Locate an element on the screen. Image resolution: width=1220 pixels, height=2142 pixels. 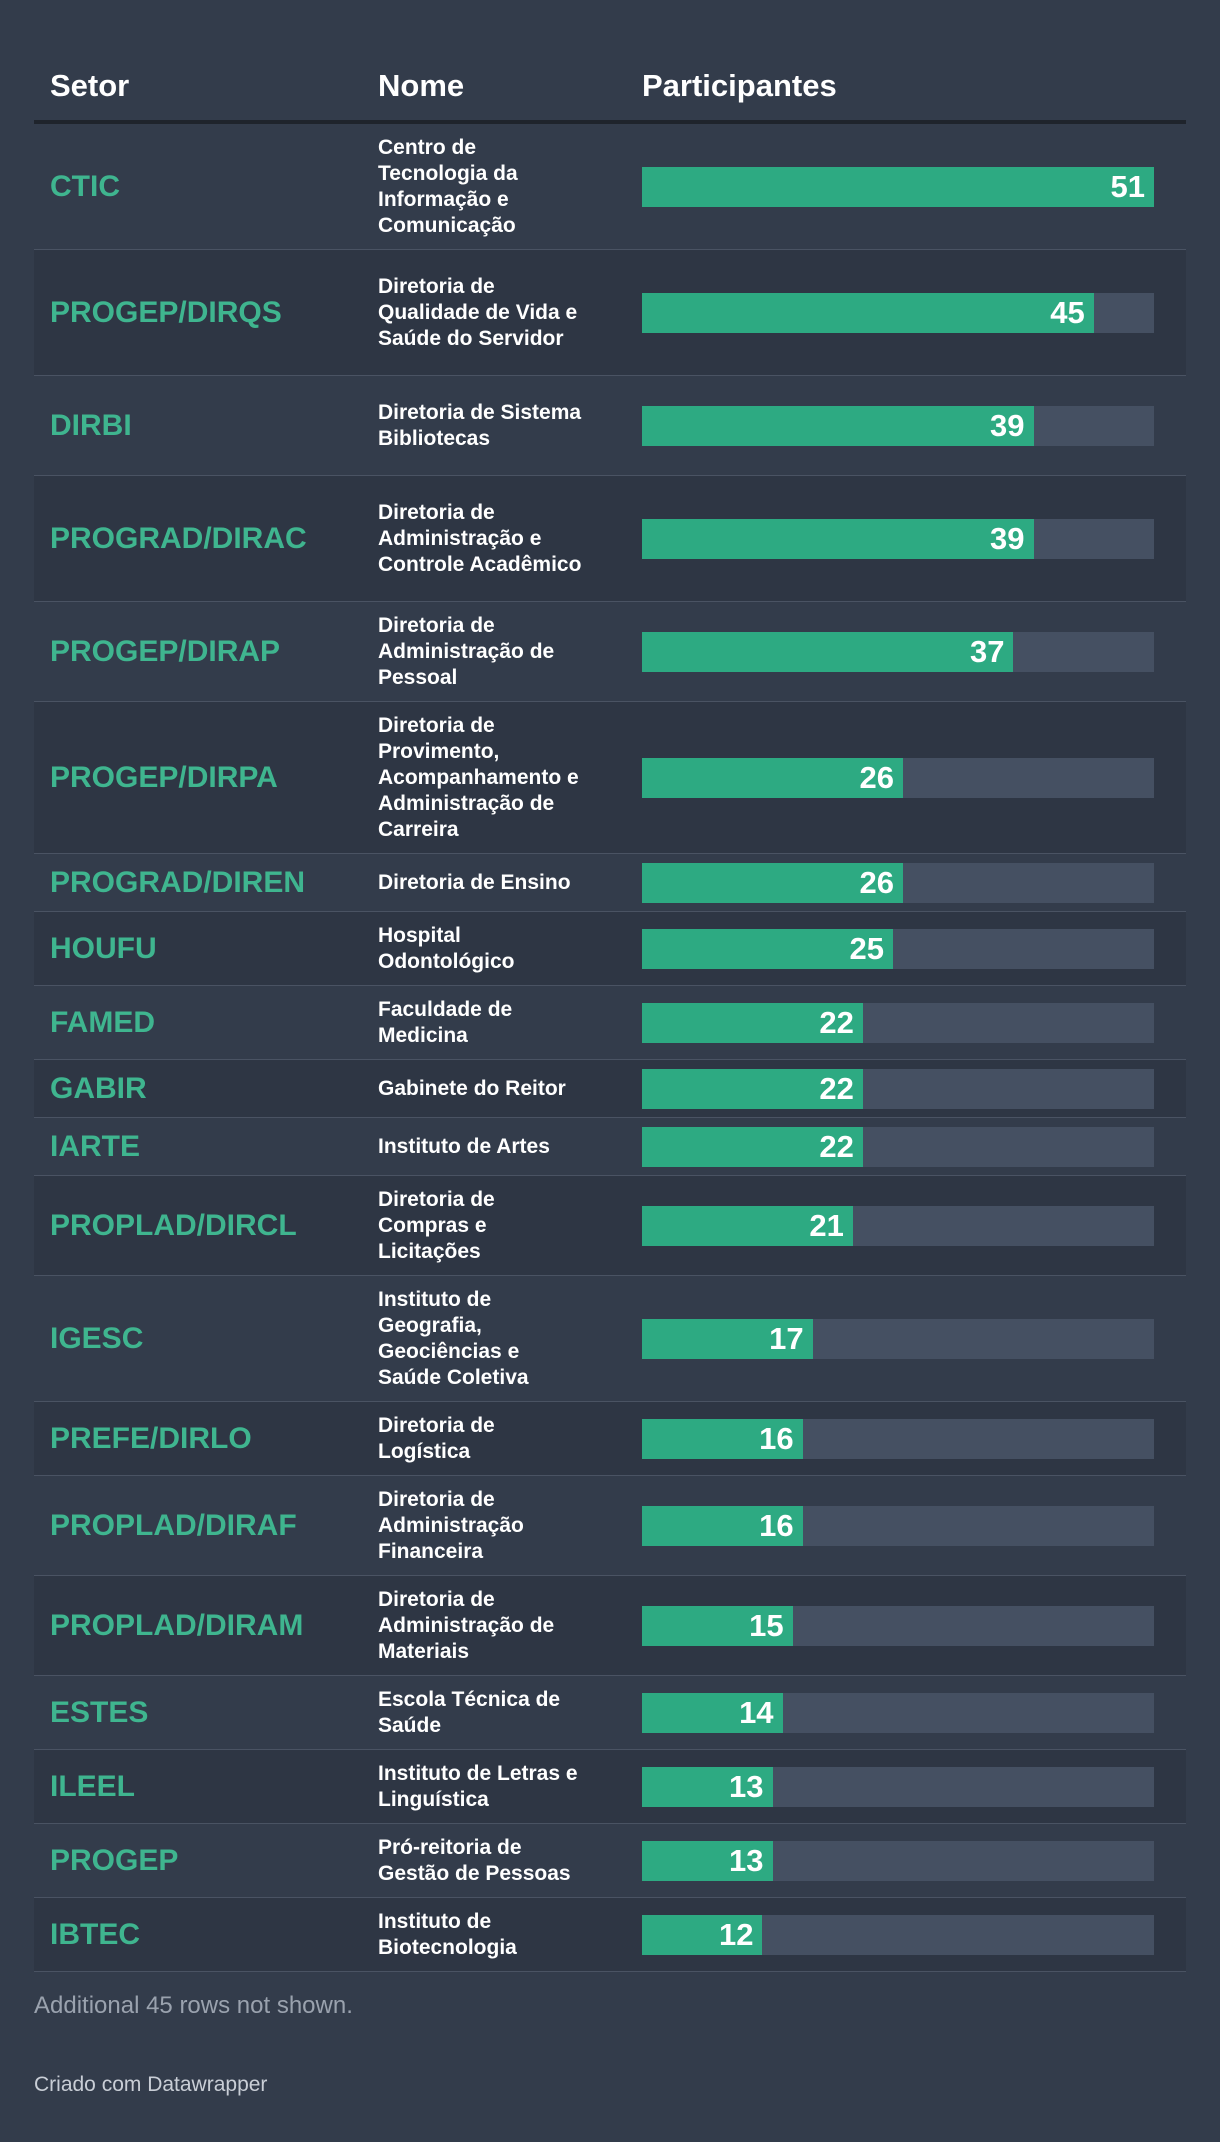
bar-value-label: 15 is located at coordinates (766, 1625).